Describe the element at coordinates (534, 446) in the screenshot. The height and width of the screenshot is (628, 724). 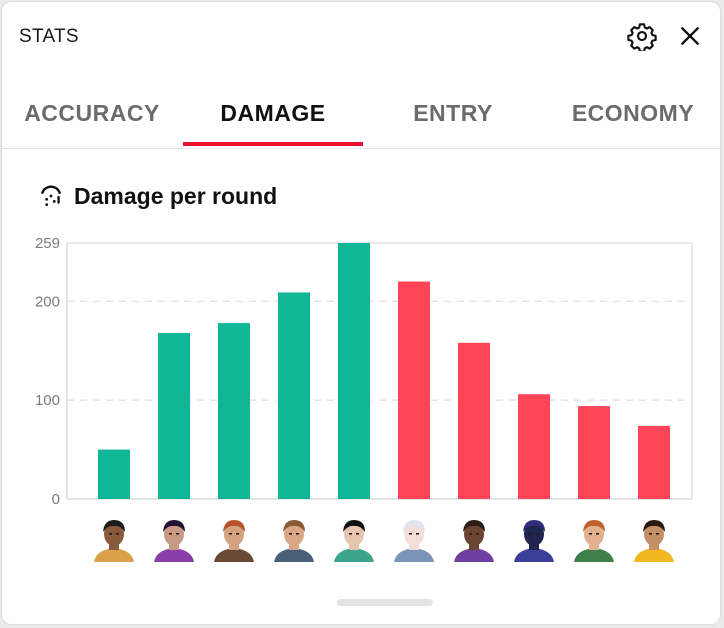
I see `bar-omen` at that location.